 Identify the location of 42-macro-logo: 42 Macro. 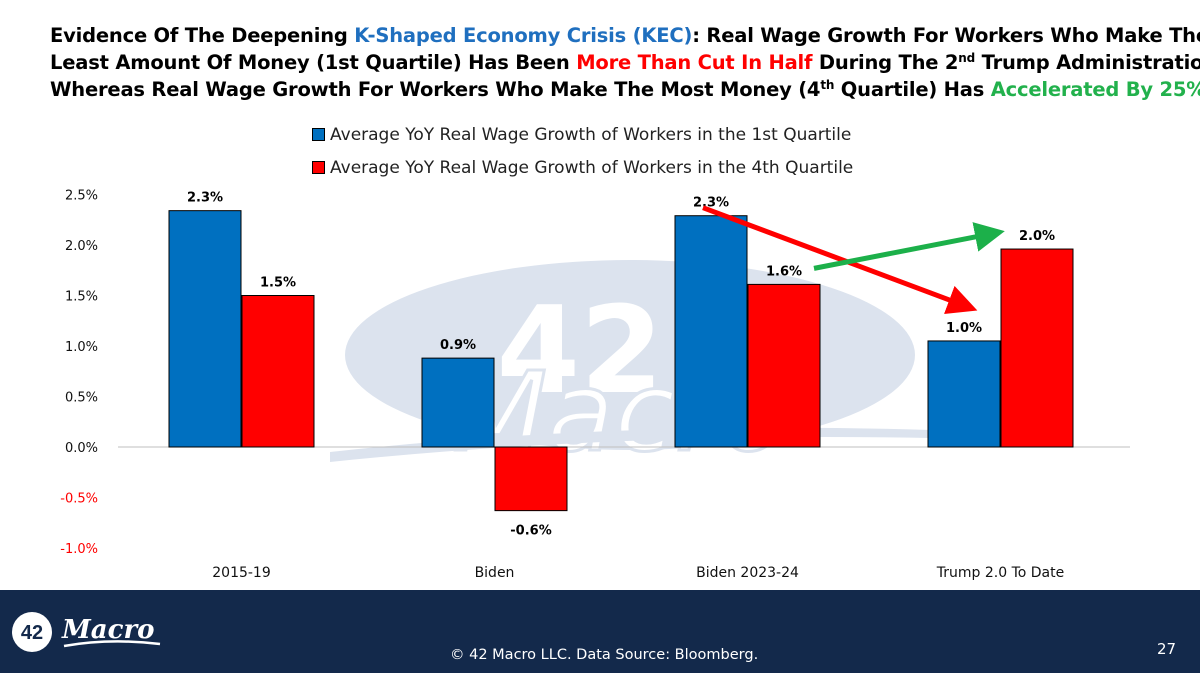
(86, 632).